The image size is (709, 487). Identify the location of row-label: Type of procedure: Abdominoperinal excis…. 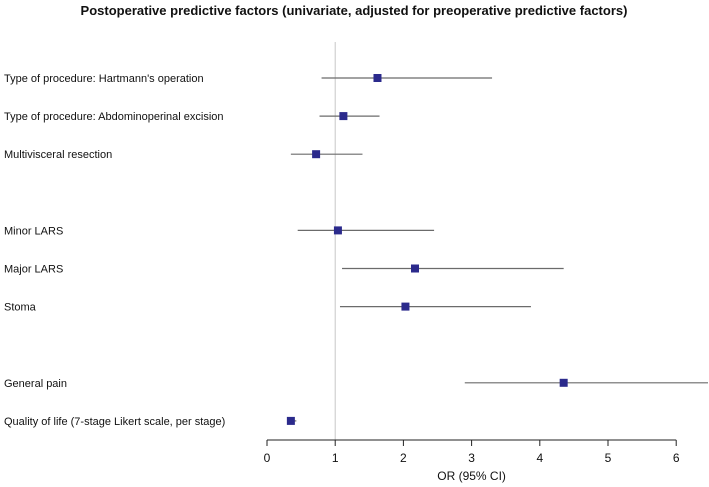
(114, 117).